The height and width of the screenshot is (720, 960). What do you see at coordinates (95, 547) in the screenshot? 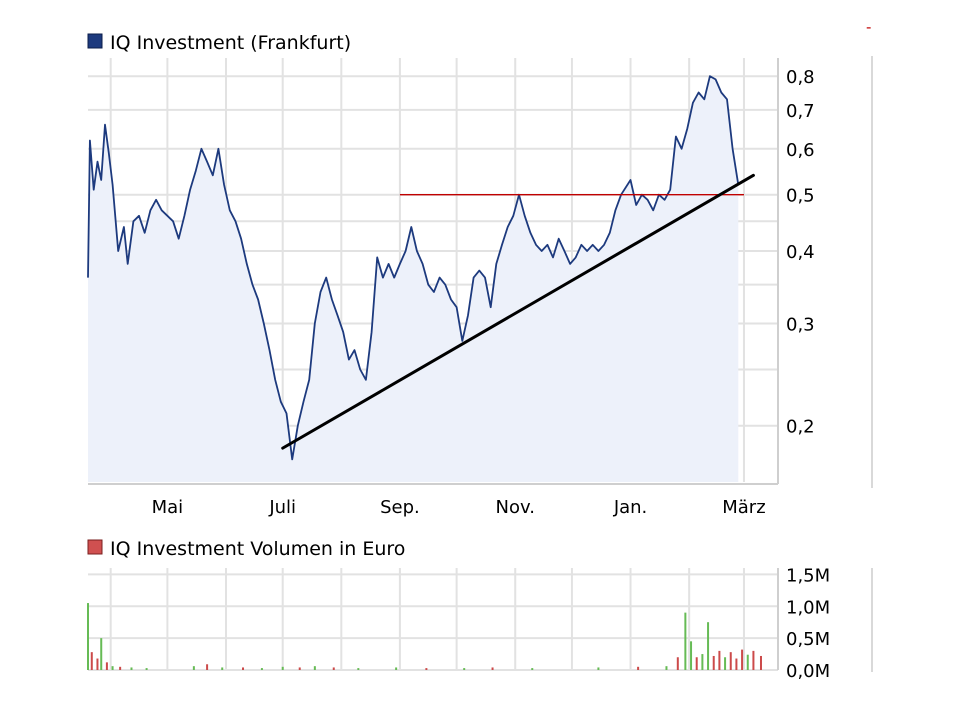
I see `volume-legend-swatch` at bounding box center [95, 547].